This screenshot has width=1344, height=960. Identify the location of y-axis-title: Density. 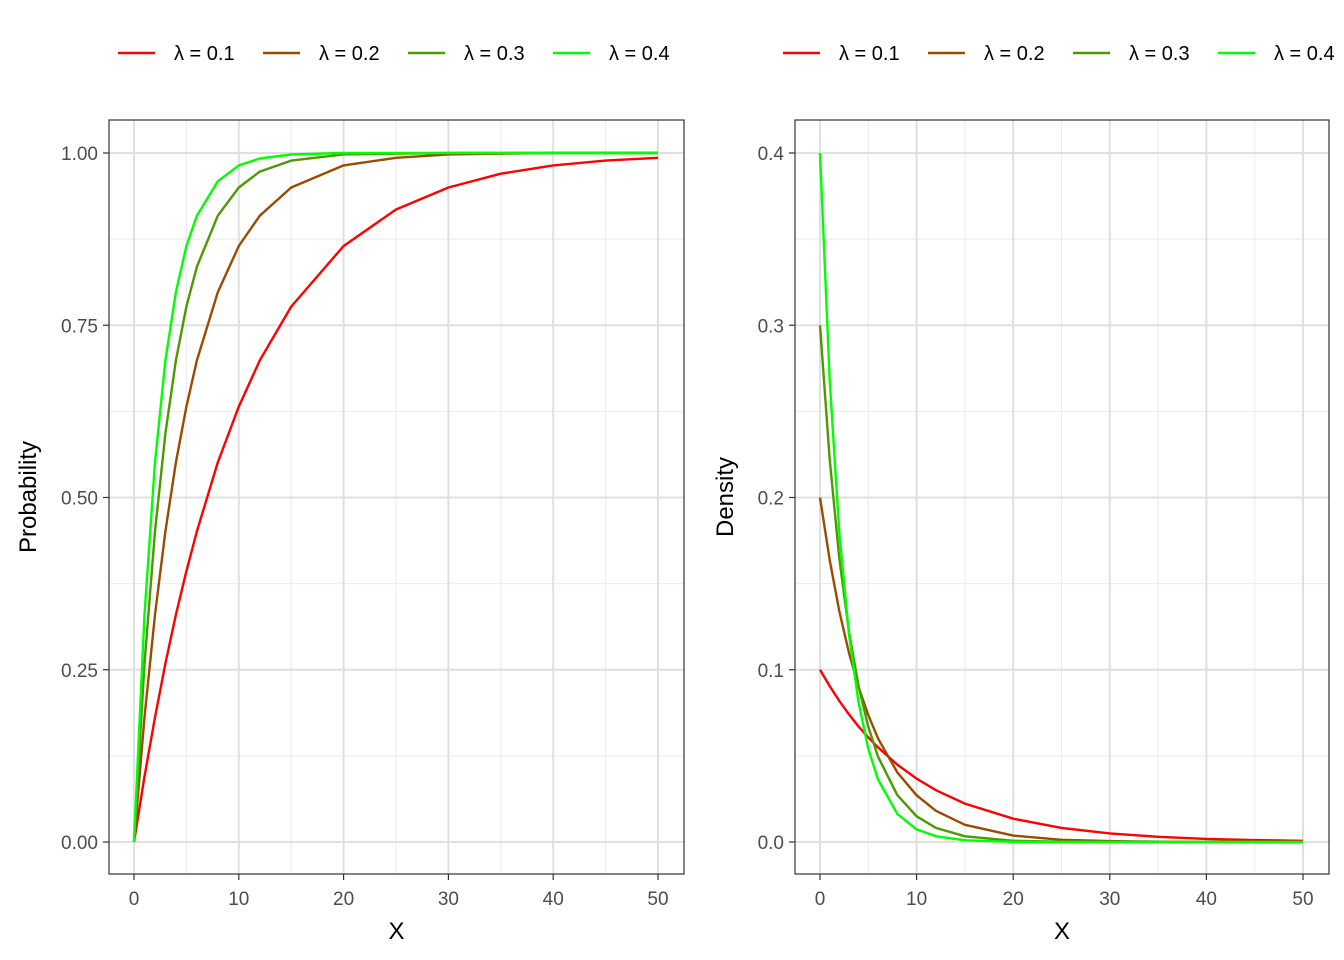
(725, 497).